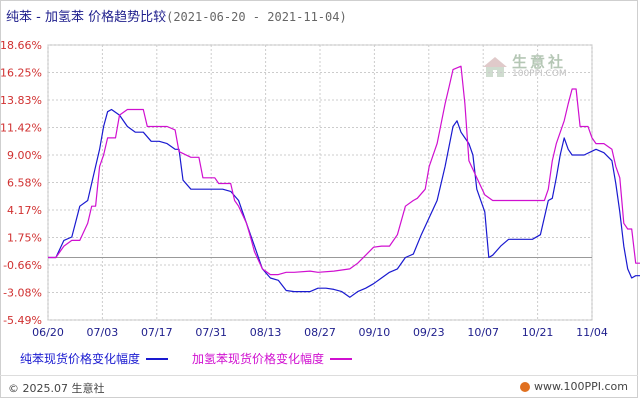 Image resolution: width=640 pixels, height=400 pixels. I want to click on y-tick-label: 6.58%, so click(24, 183).